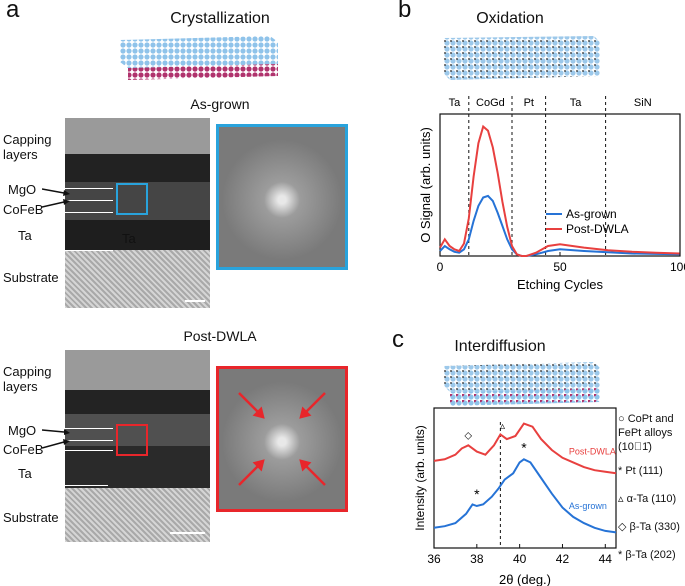 Image resolution: width=685 pixels, height=586 pixels. Describe the element at coordinates (477, 559) in the screenshot. I see `x-tick-label: 38` at that location.